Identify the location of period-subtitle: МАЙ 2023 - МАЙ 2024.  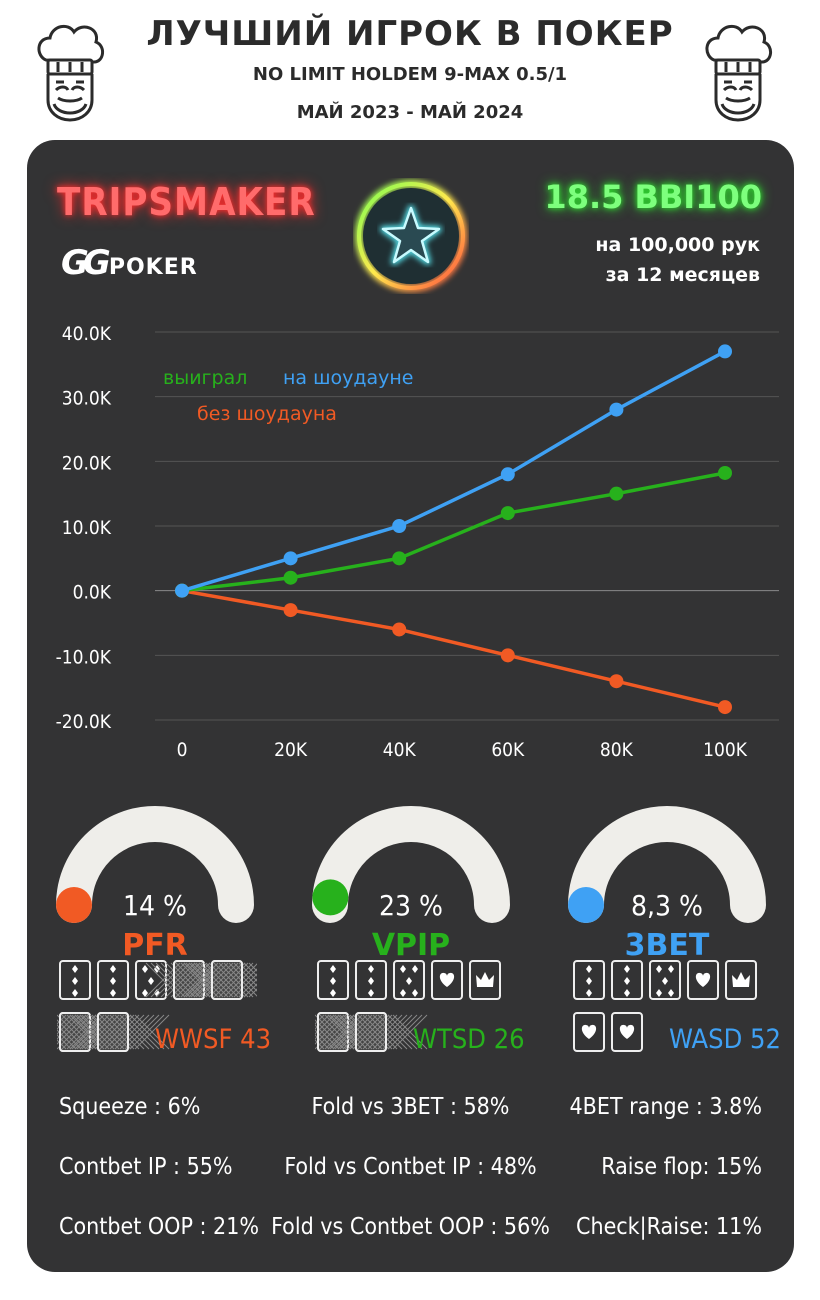
(410, 112).